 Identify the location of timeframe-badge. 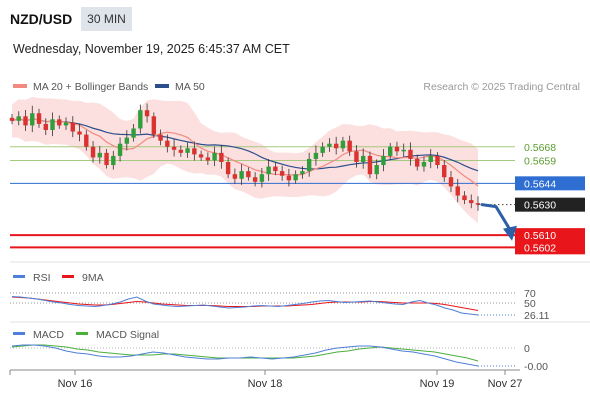
(106, 19).